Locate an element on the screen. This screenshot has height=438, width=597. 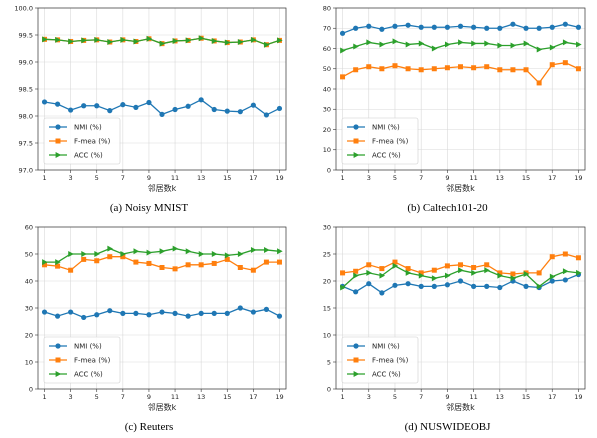
y-tick-label: 80 is located at coordinates (327, 8).